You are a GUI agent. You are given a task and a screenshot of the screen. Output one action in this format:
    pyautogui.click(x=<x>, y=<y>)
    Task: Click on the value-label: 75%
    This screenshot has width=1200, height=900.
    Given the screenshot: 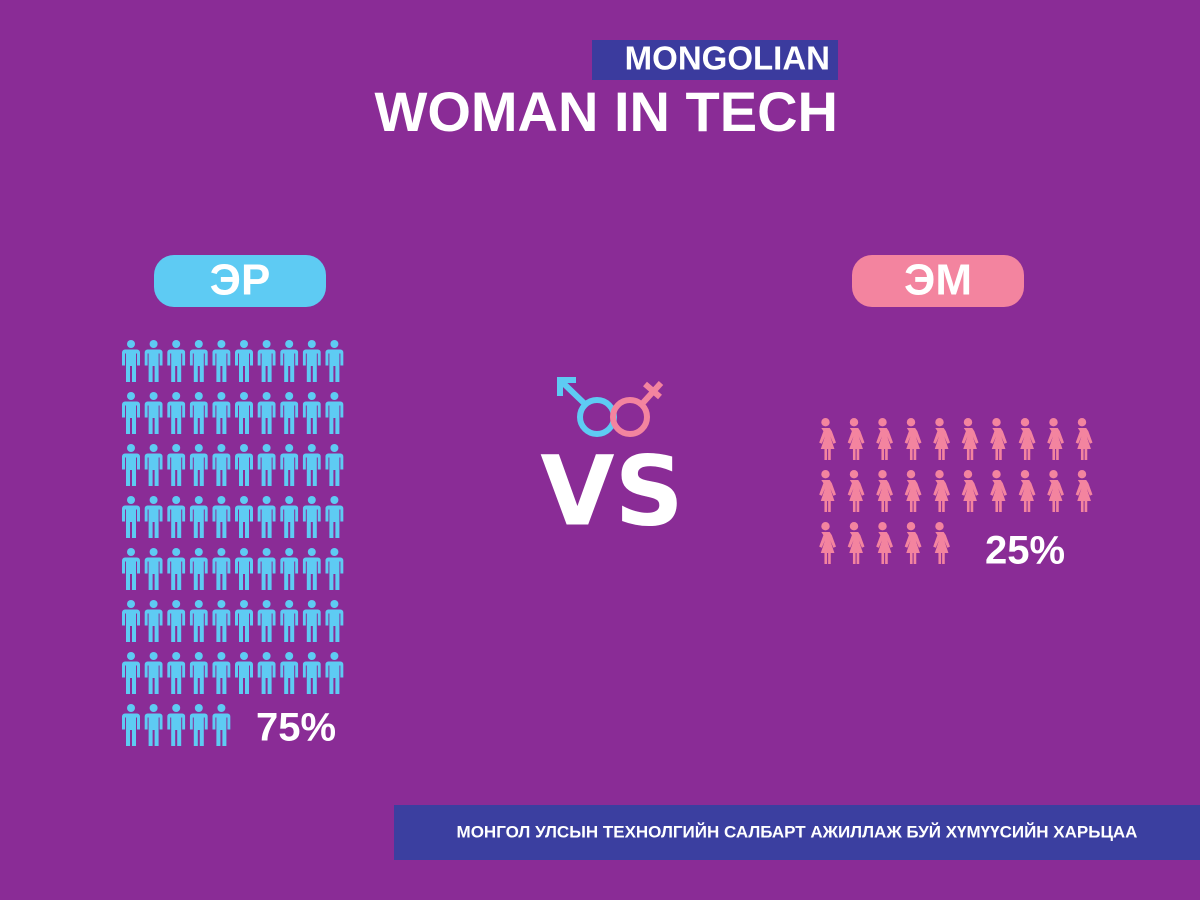 What is the action you would take?
    pyautogui.click(x=296, y=728)
    